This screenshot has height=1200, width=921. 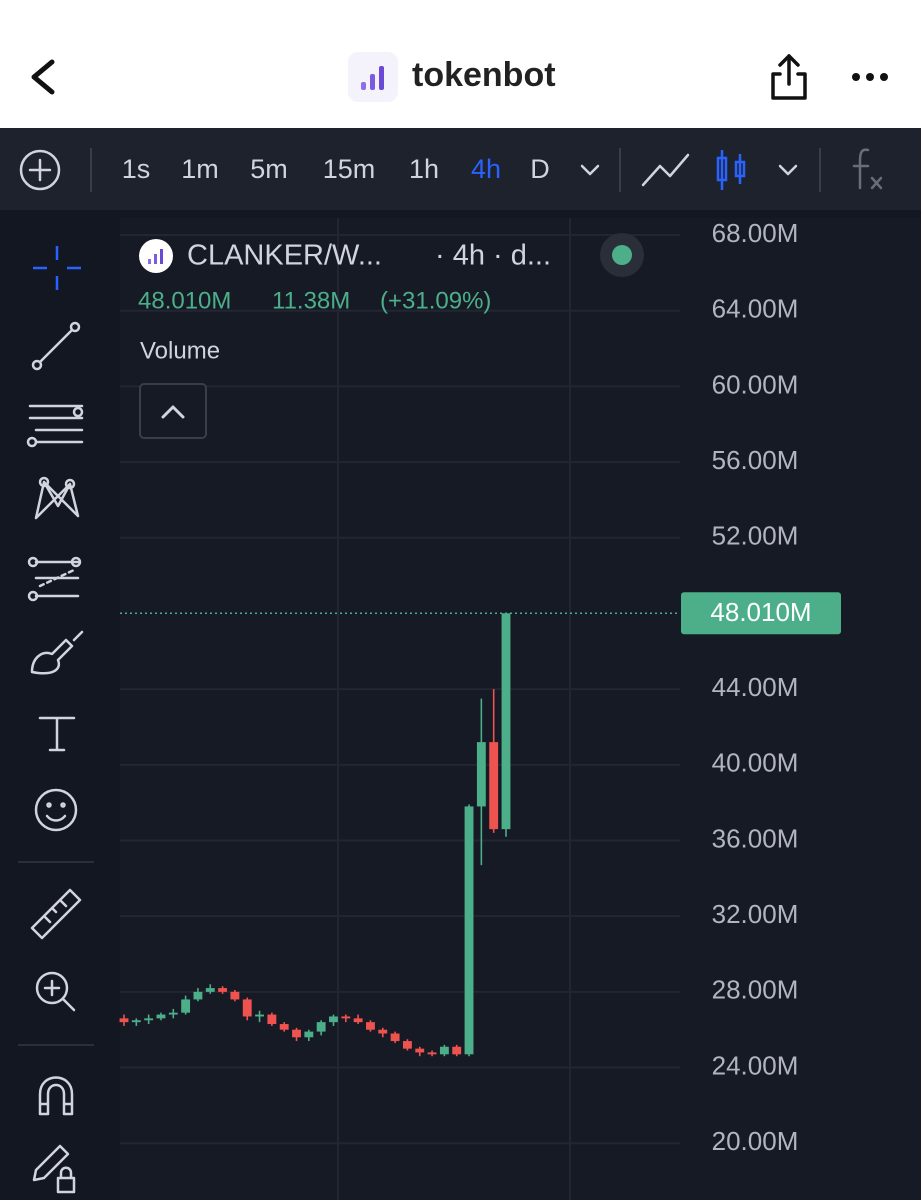 I want to click on lock-drawing-tool, so click(x=54, y=1169).